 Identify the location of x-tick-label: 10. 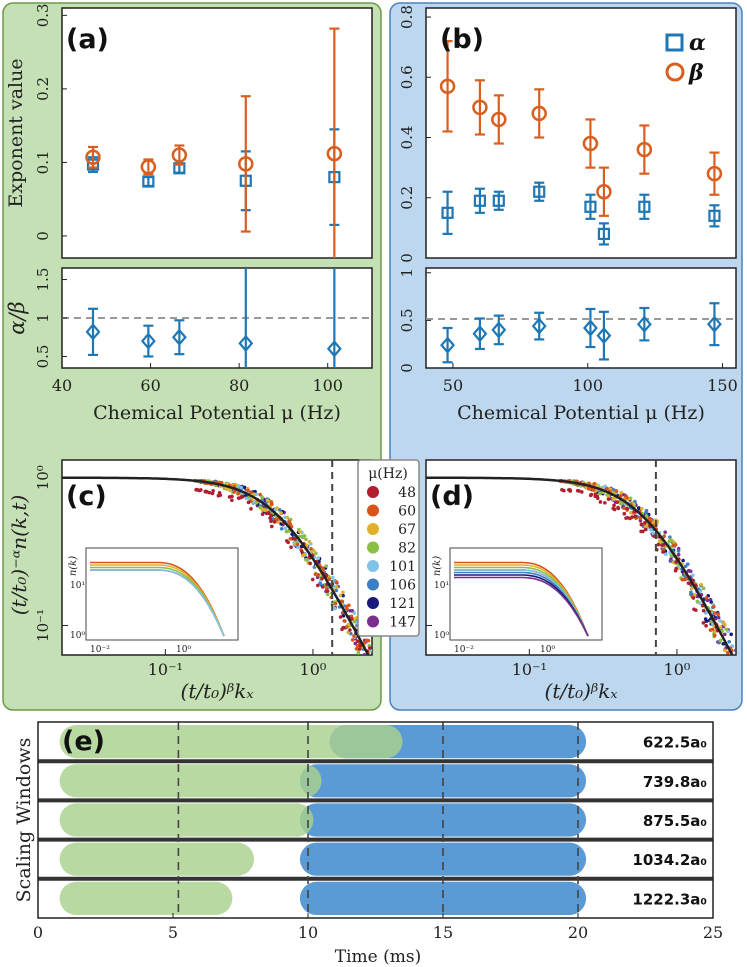
(308, 932).